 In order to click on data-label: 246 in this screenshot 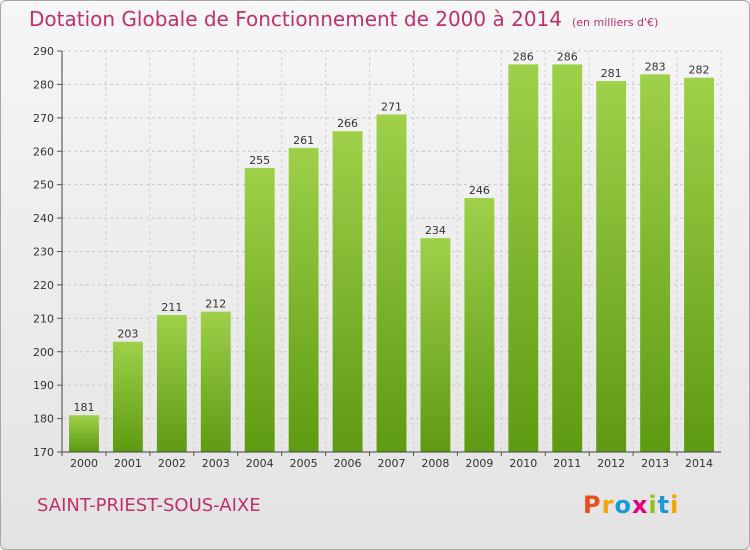, I will do `click(479, 190)`.